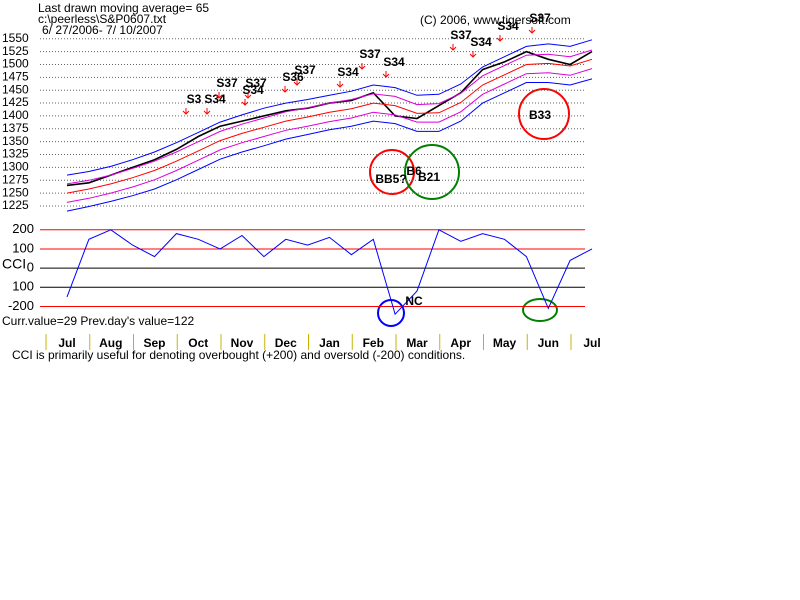 Image resolution: width=800 pixels, height=600 pixels. I want to click on x-tick-label: May, so click(505, 343).